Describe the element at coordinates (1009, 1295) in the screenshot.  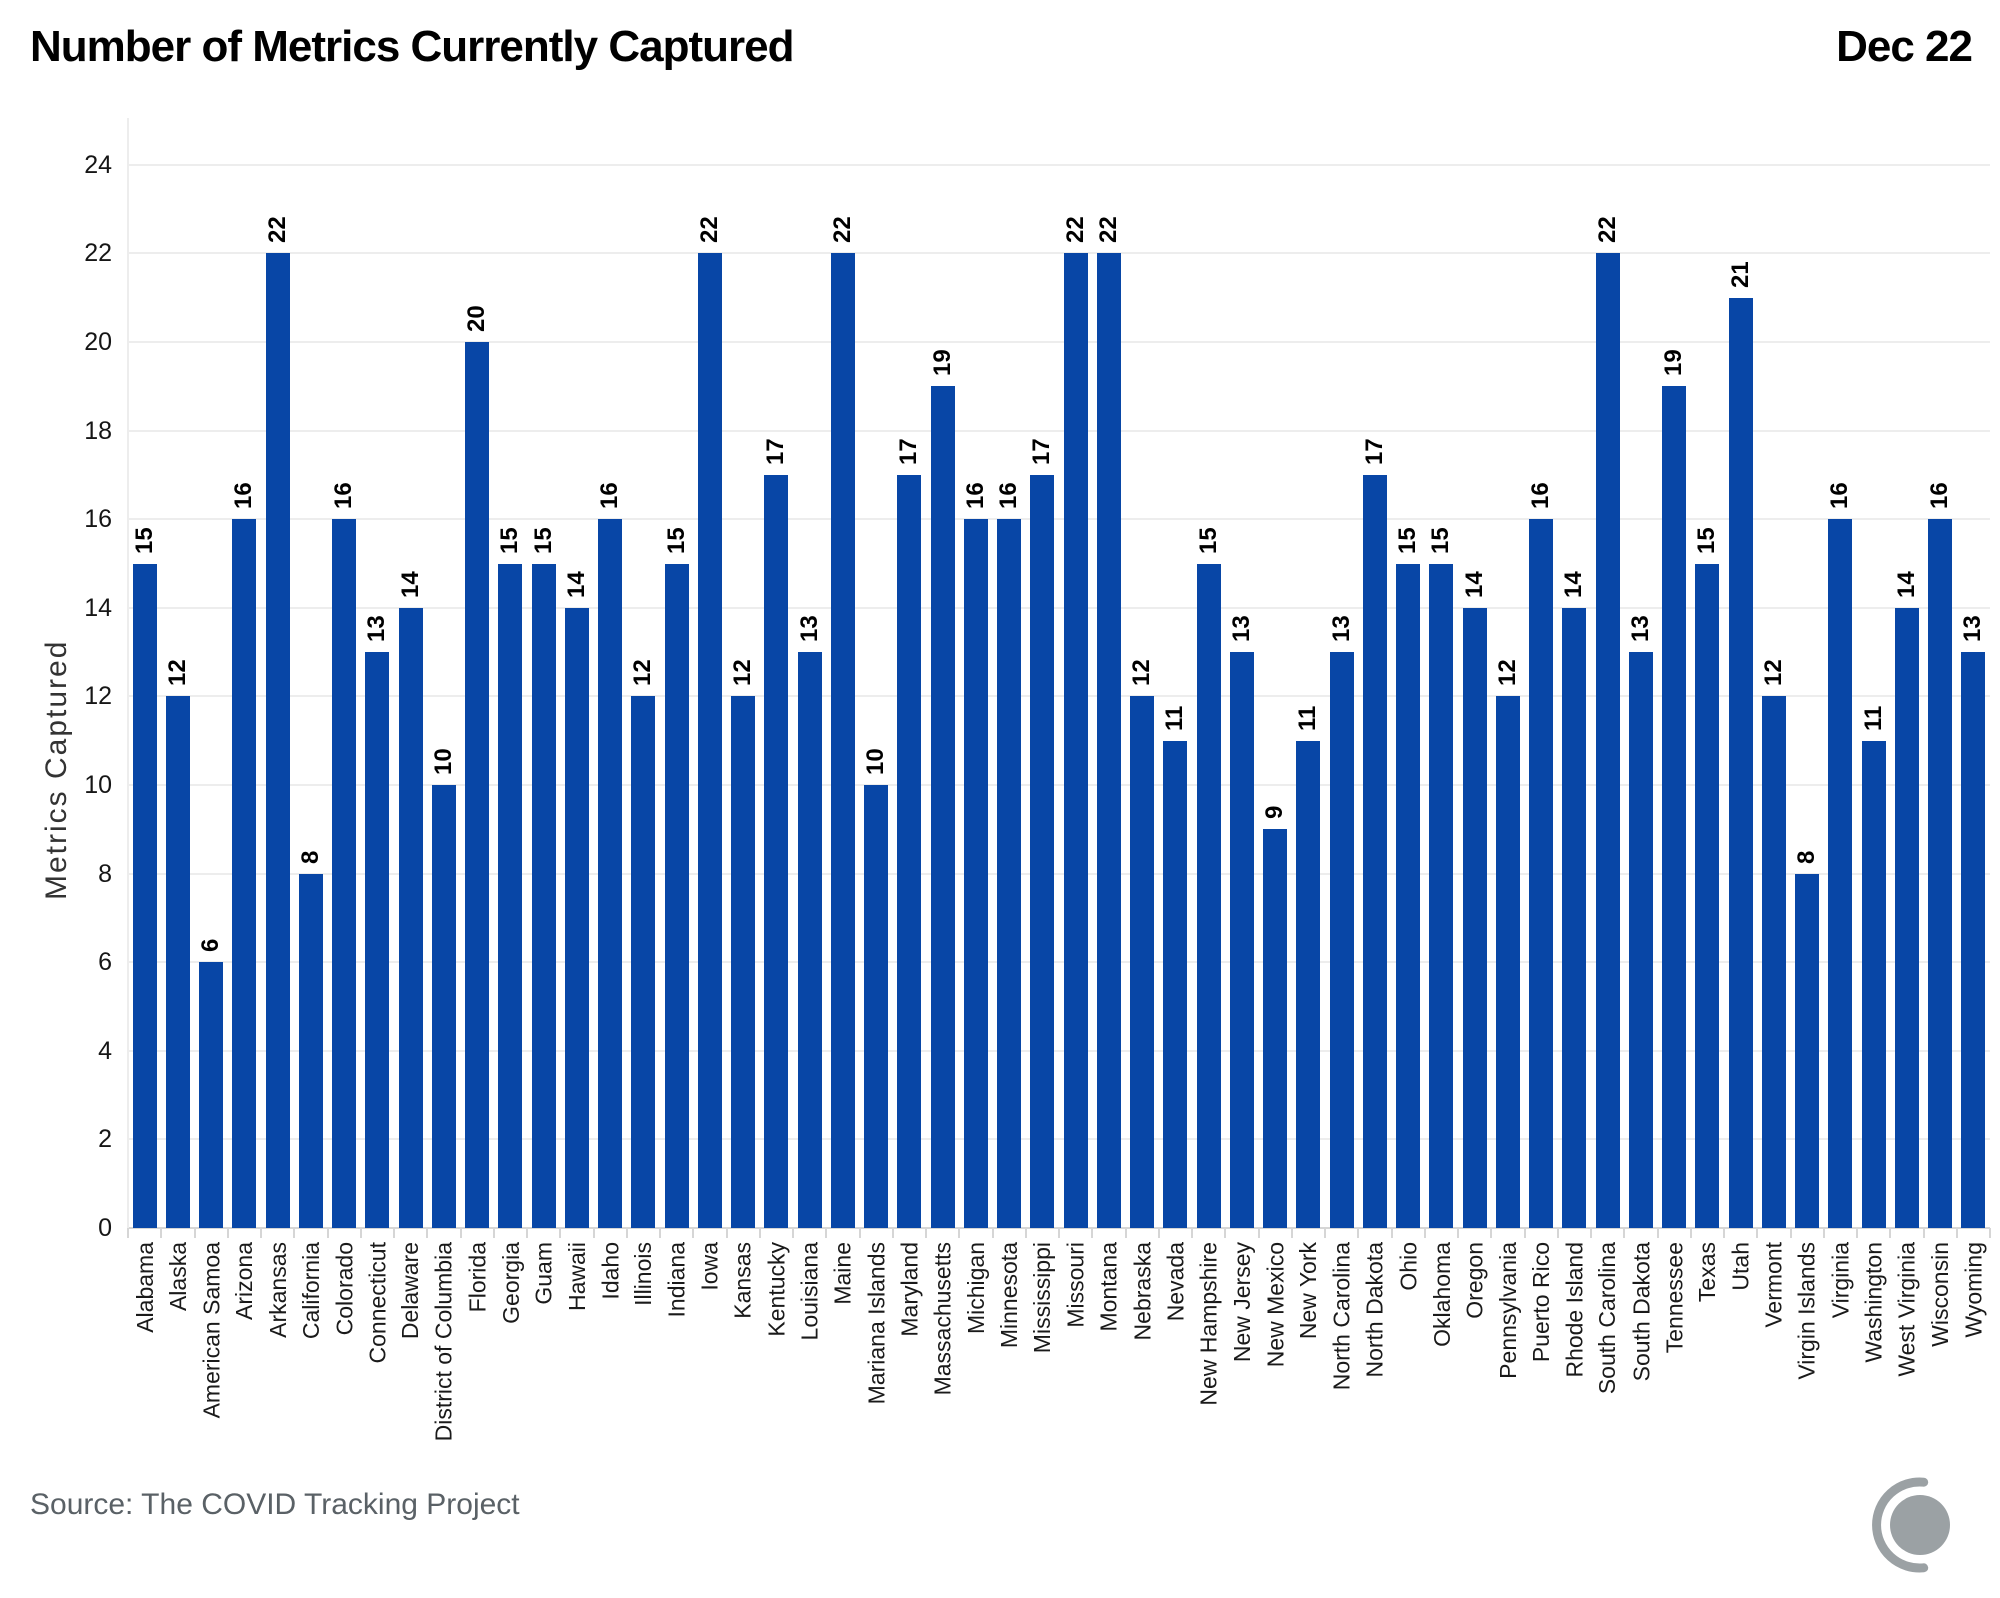
I see `x-axis-label: Minnesota` at that location.